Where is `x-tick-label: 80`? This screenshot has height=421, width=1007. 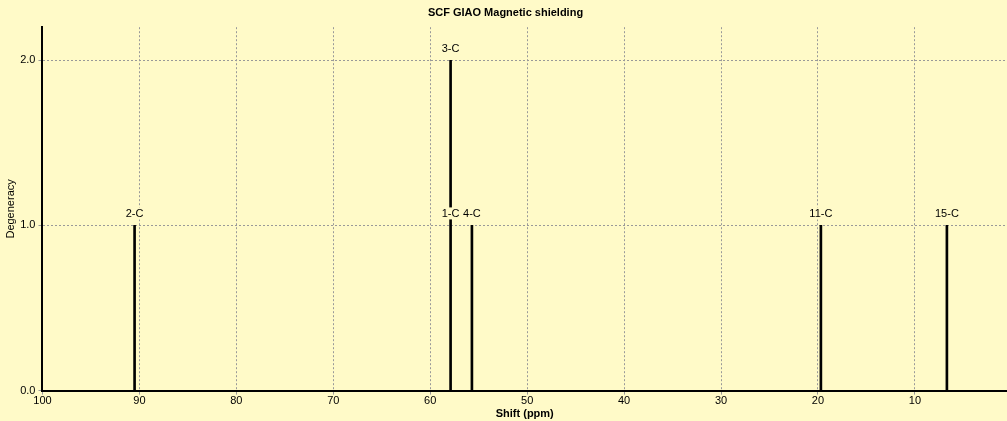
x-tick-label: 80 is located at coordinates (236, 400).